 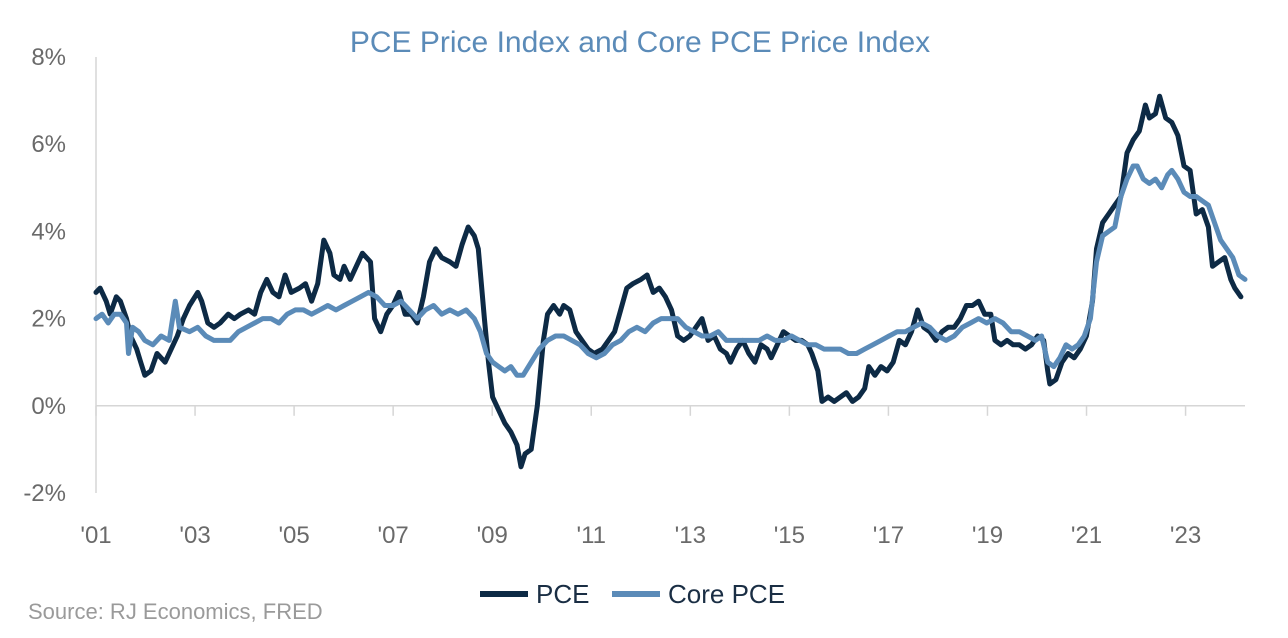 I want to click on y-tick-label: 2%, so click(x=48, y=319).